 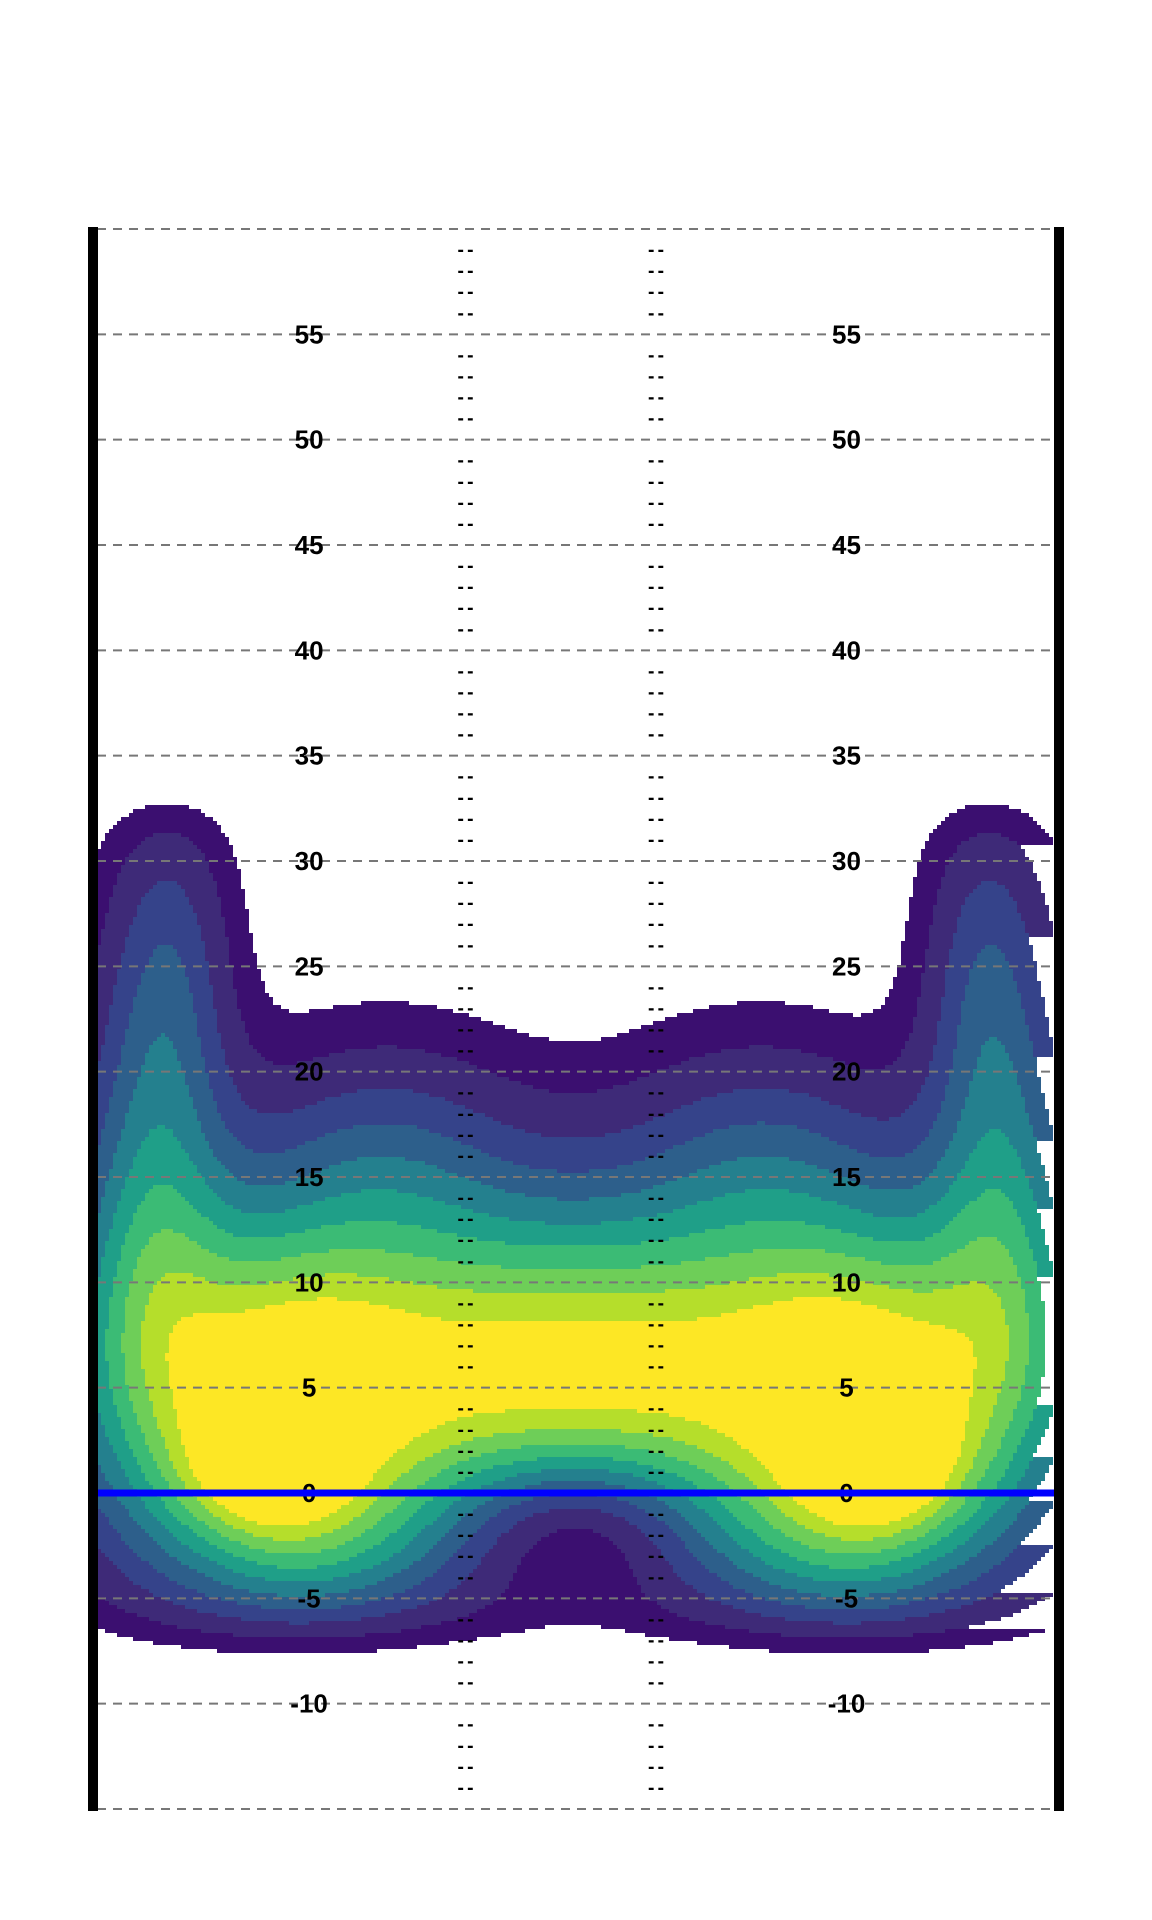 I want to click on yard-label-right: 5, so click(x=846, y=1388).